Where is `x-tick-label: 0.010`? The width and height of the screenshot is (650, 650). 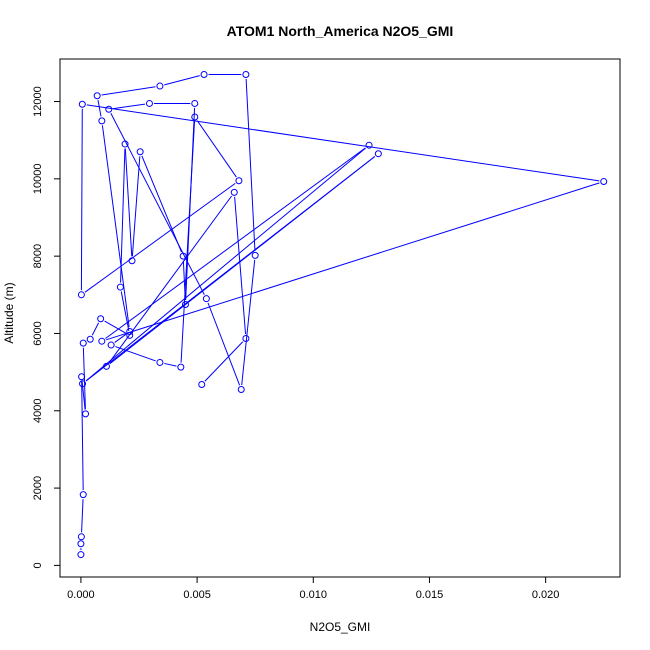 x-tick-label: 0.010 is located at coordinates (314, 595).